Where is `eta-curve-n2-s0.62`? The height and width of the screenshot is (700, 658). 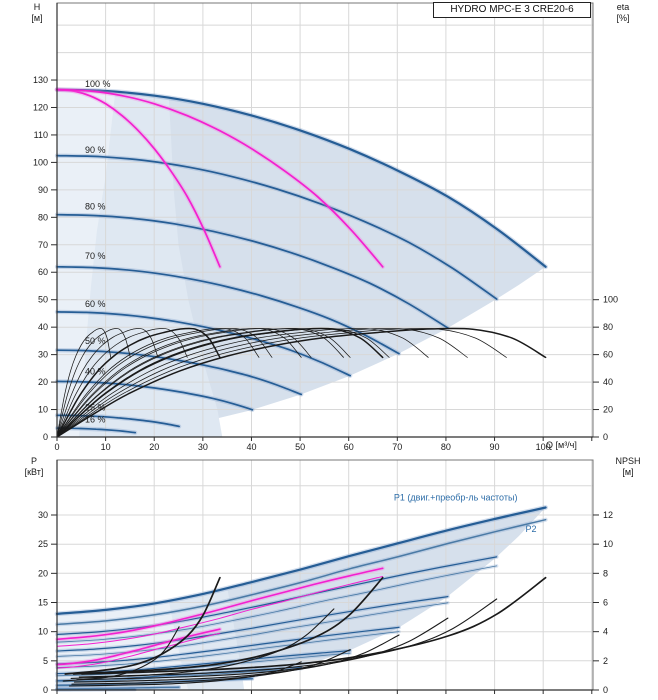 eta-curve-n2-s0.62 is located at coordinates (158, 383).